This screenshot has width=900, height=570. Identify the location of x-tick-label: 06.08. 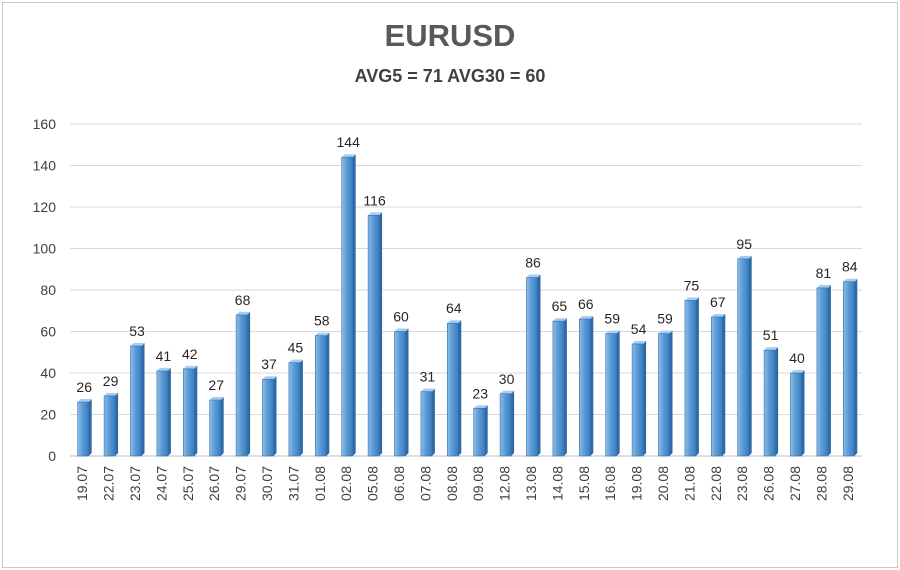
(399, 483).